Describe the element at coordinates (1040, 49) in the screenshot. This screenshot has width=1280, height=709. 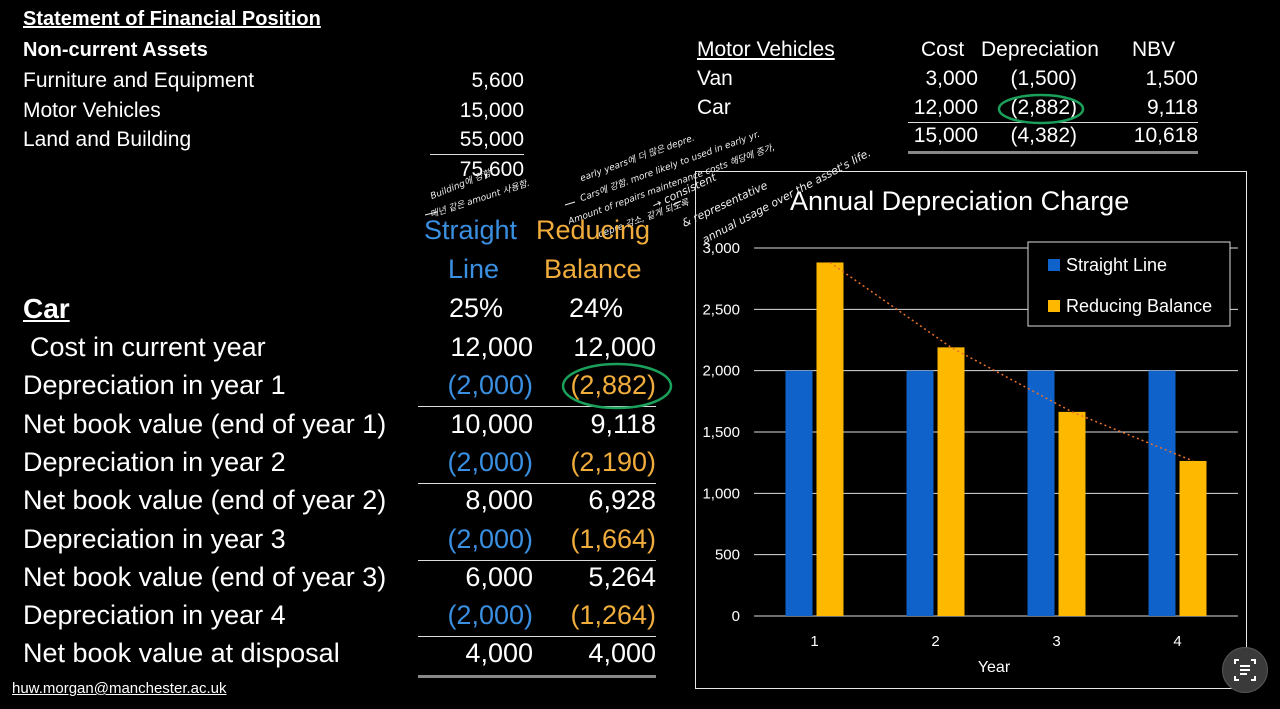
I see `mv-header-depreciation: Depreciation` at that location.